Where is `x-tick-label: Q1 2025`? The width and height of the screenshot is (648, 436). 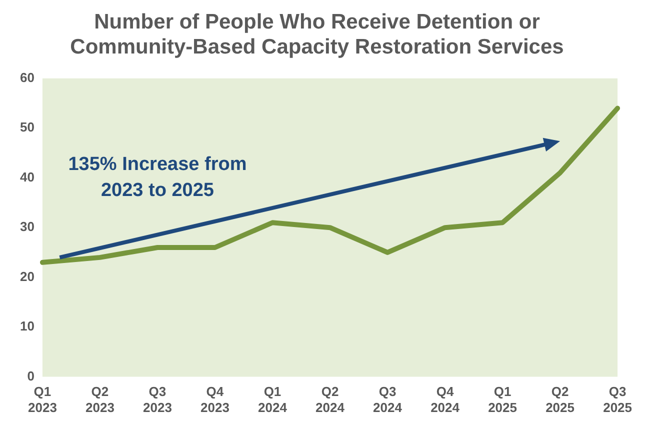
x-tick-label: Q1 2025 is located at coordinates (502, 399).